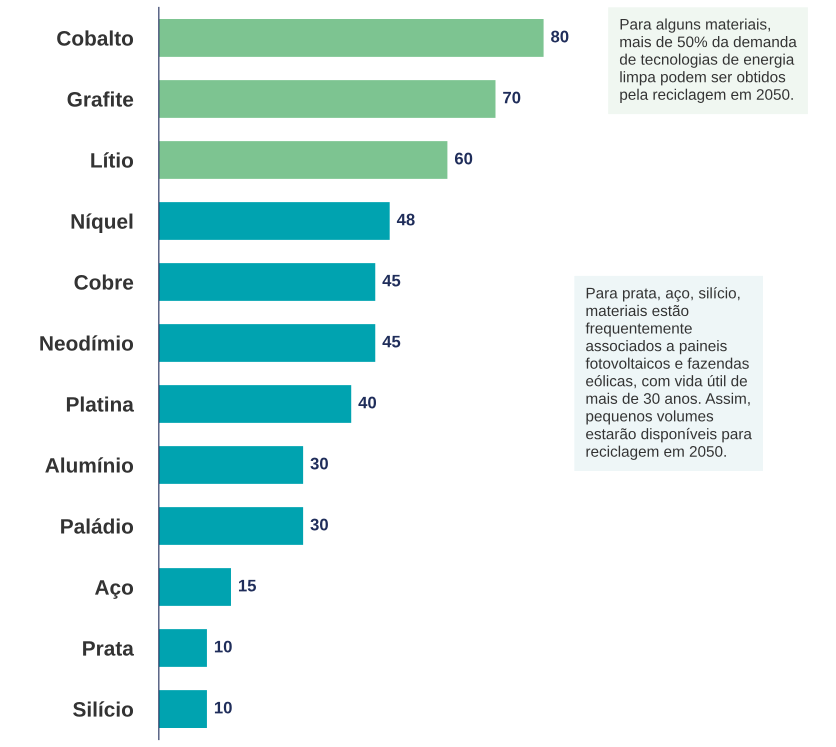 This screenshot has width=836, height=747. I want to click on data-label: 15, so click(247, 586).